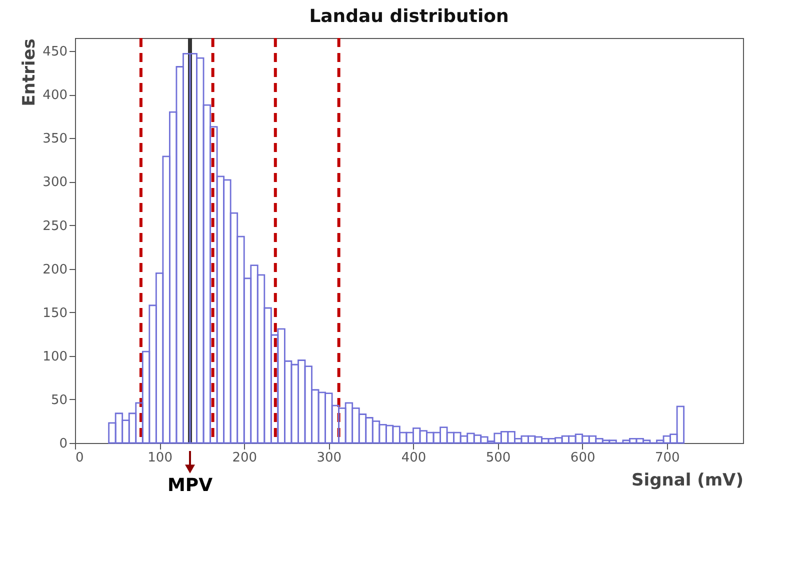 The width and height of the screenshot is (795, 564). What do you see at coordinates (688, 480) in the screenshot?
I see `x-axis-title: Signal (mV)` at bounding box center [688, 480].